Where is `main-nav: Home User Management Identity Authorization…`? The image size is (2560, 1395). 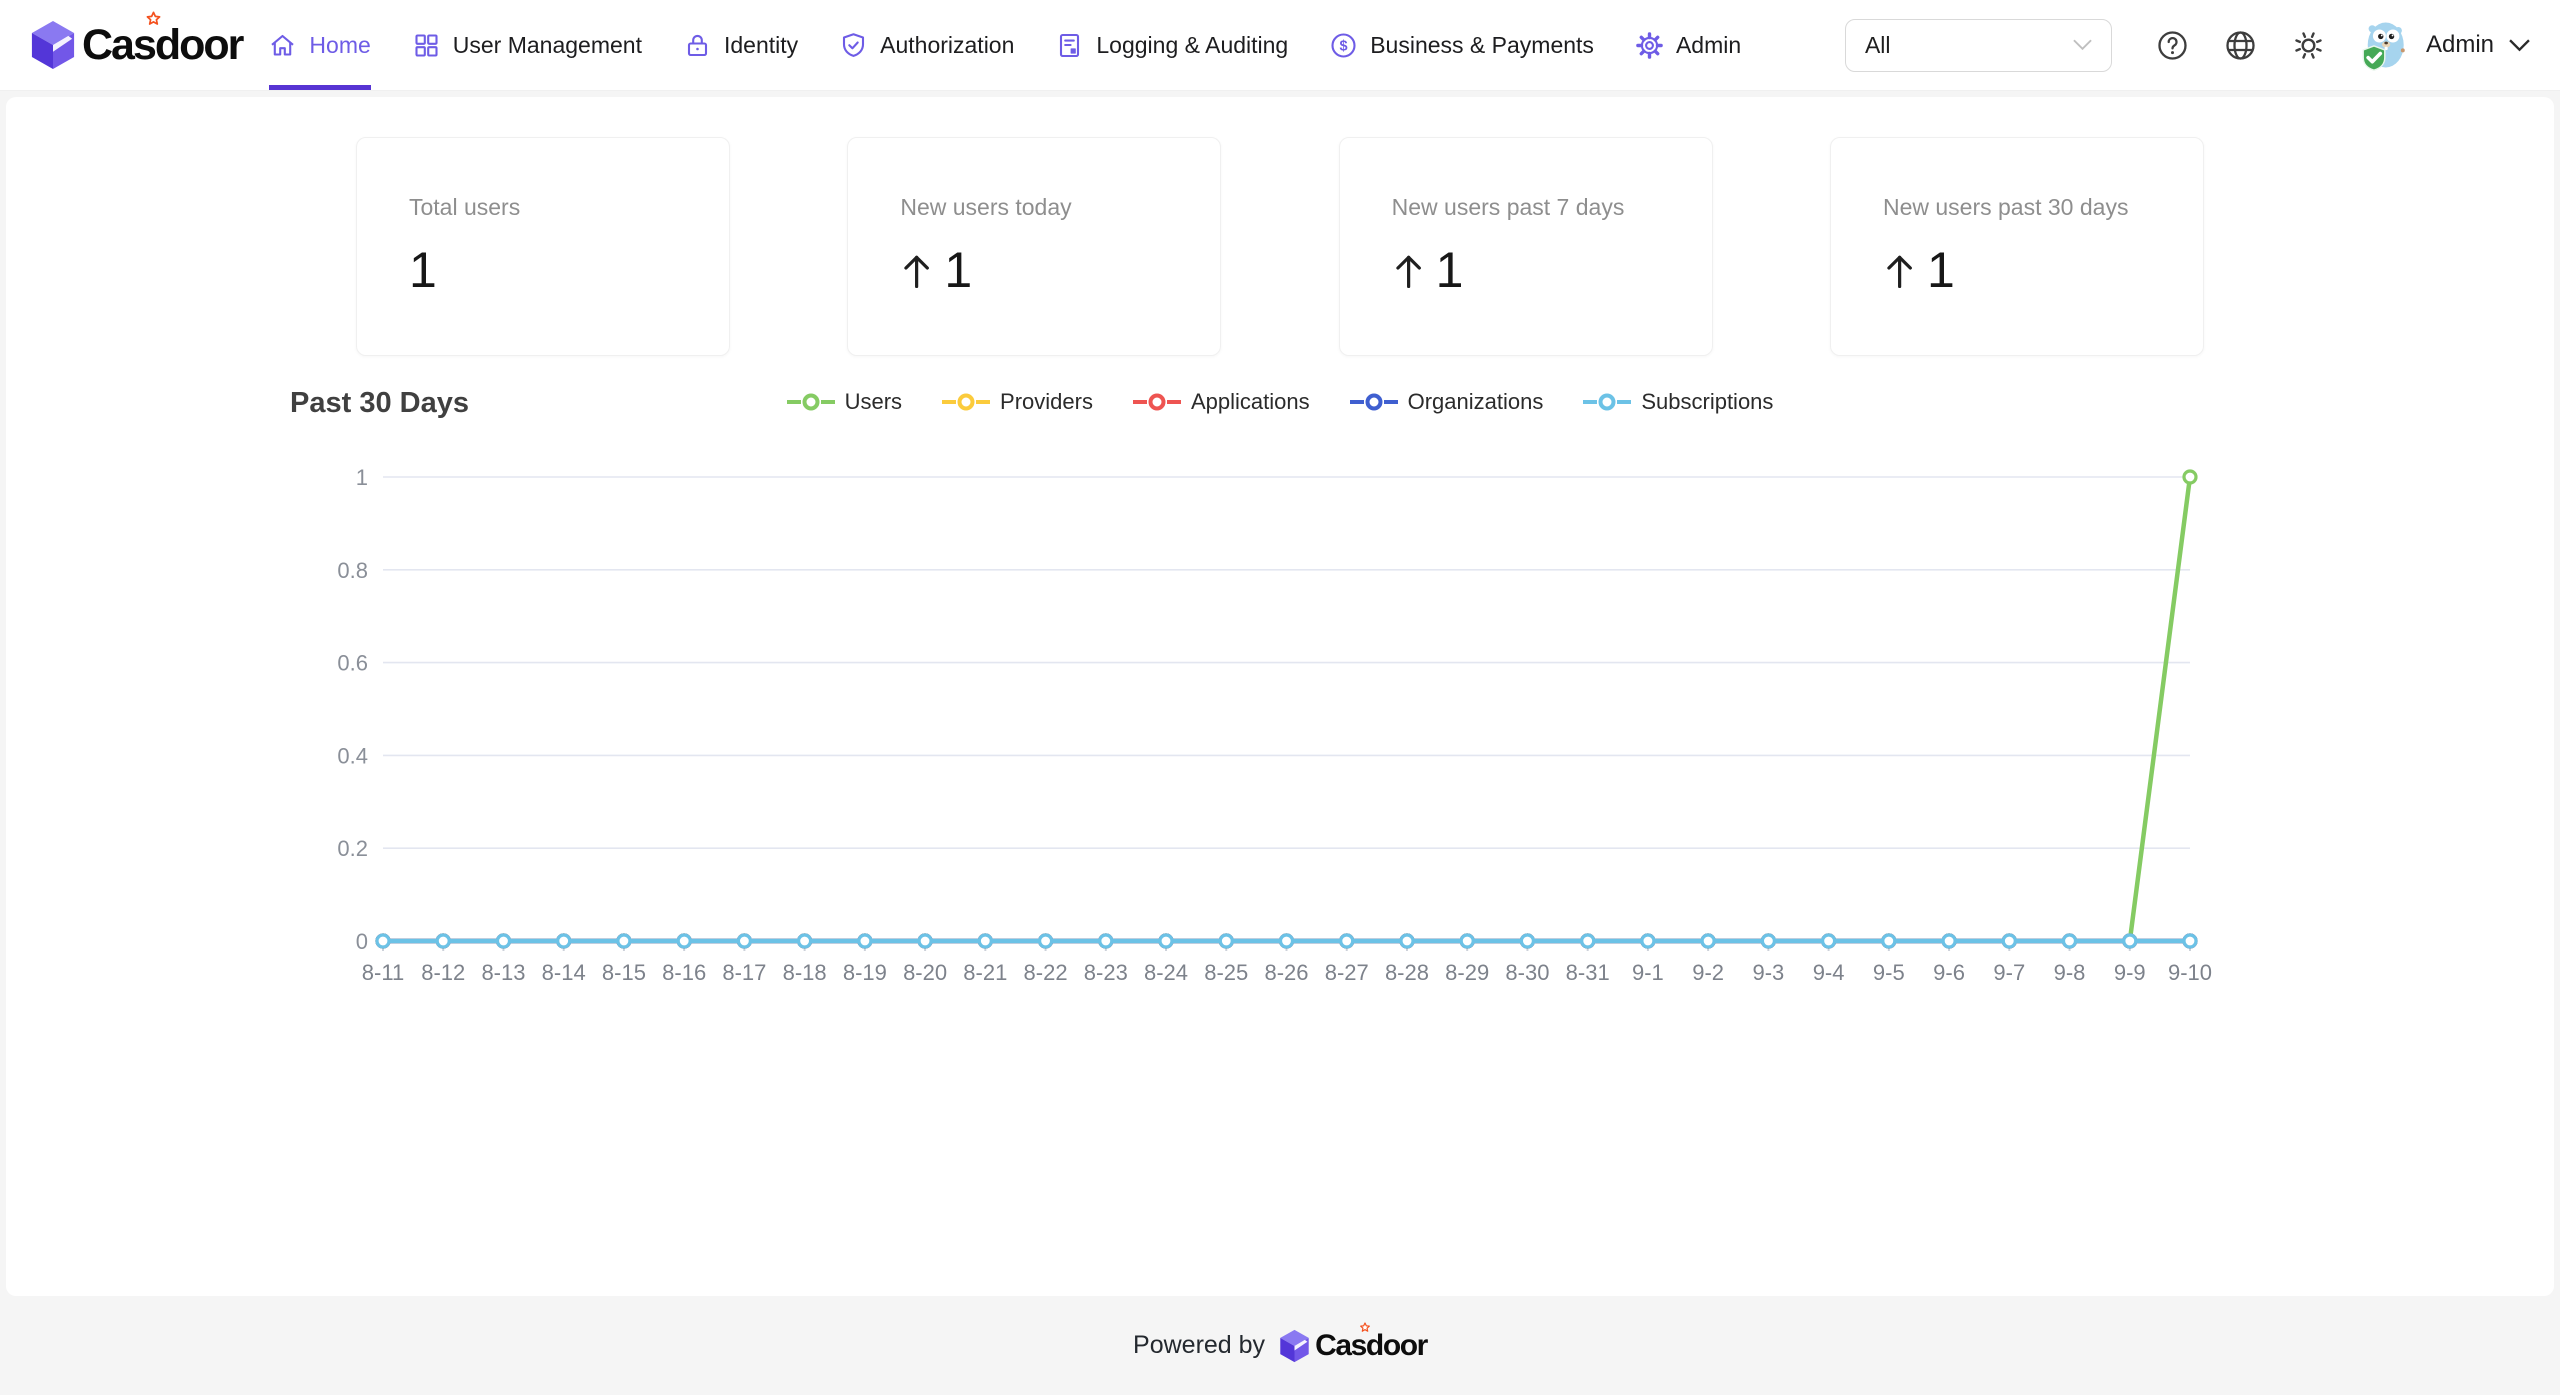 main-nav: Home User Management Identity Authorization… is located at coordinates (1005, 45).